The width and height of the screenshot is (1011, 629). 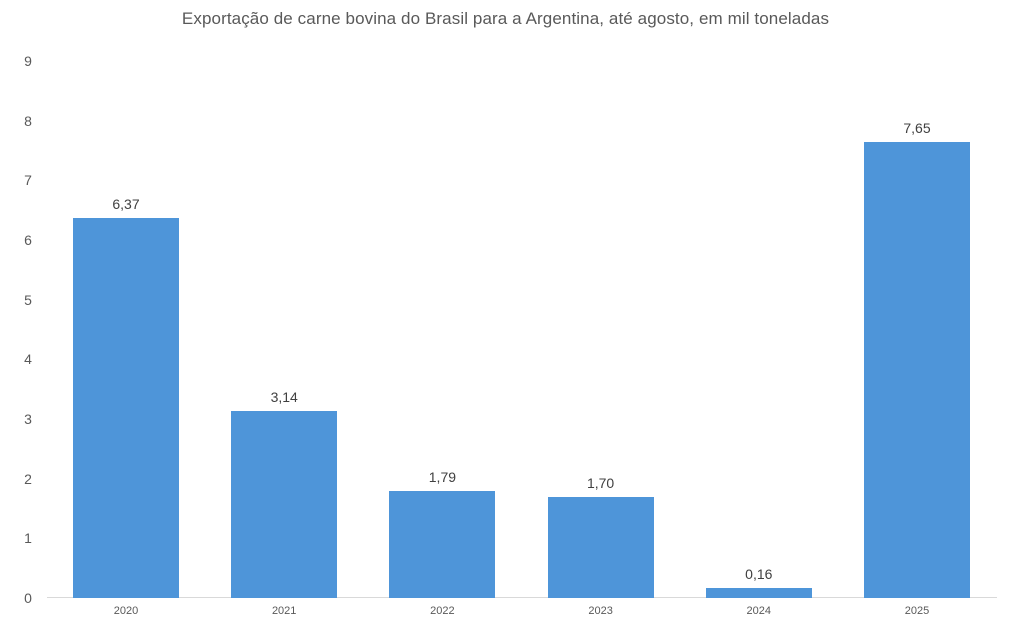 I want to click on bar-2022, so click(x=442, y=544).